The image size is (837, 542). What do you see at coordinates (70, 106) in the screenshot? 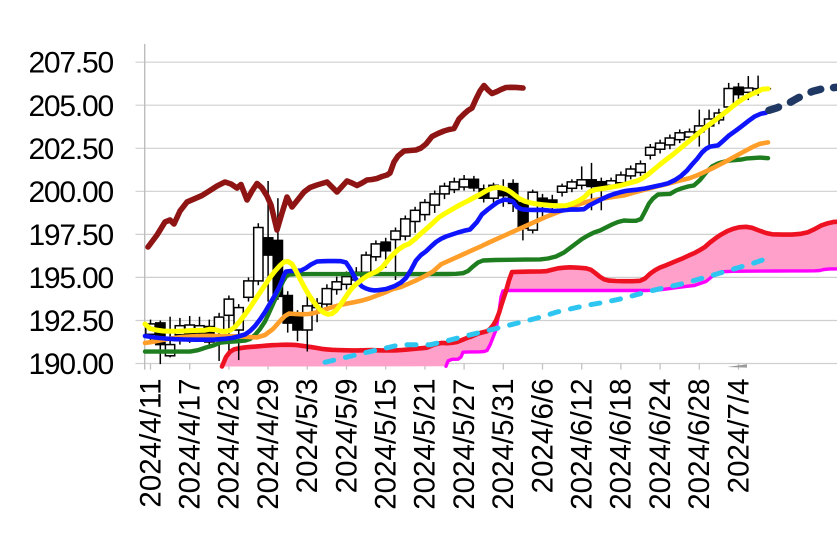
I see `svg-text: 205.00` at bounding box center [70, 106].